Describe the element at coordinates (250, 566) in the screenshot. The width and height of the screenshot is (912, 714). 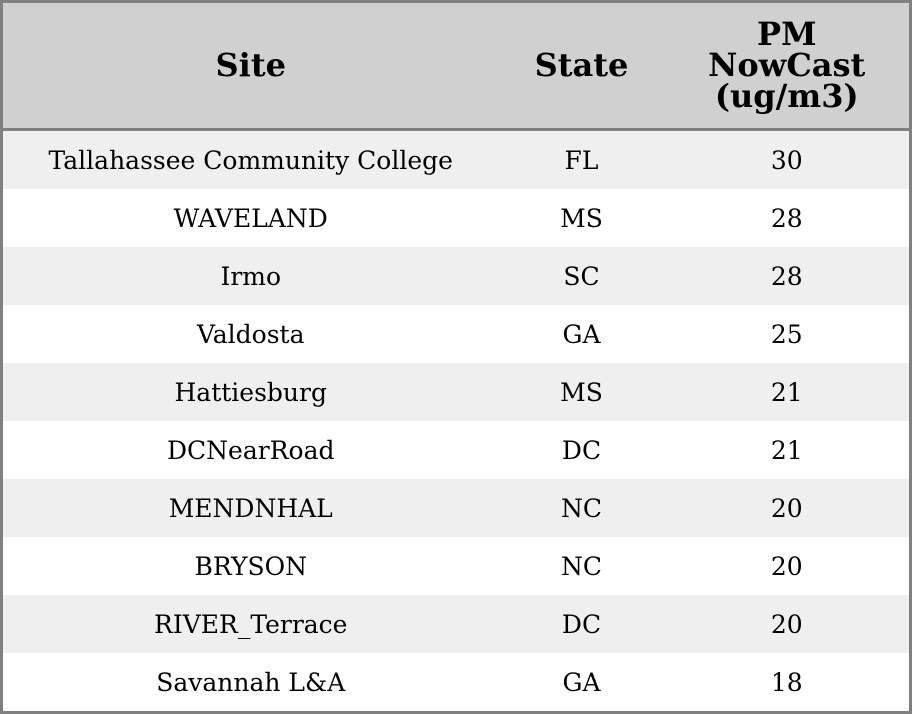
I see `cell-site: BRYSON` at that location.